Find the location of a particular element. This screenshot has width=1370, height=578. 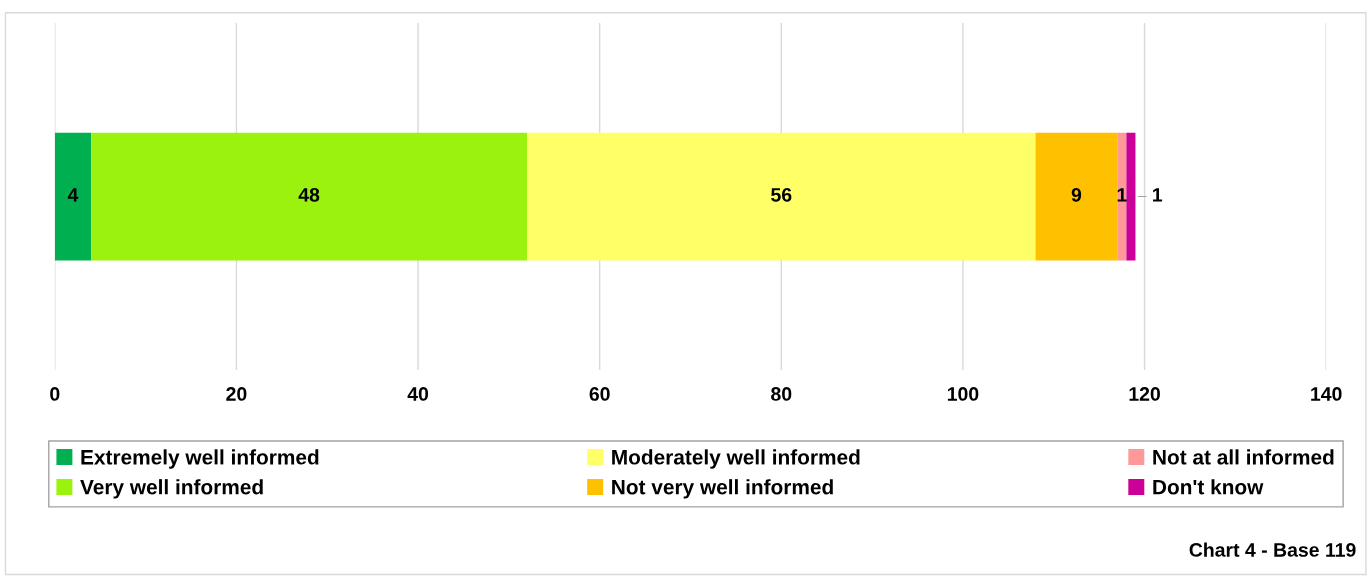

x-tick-label: 60 is located at coordinates (599, 394).